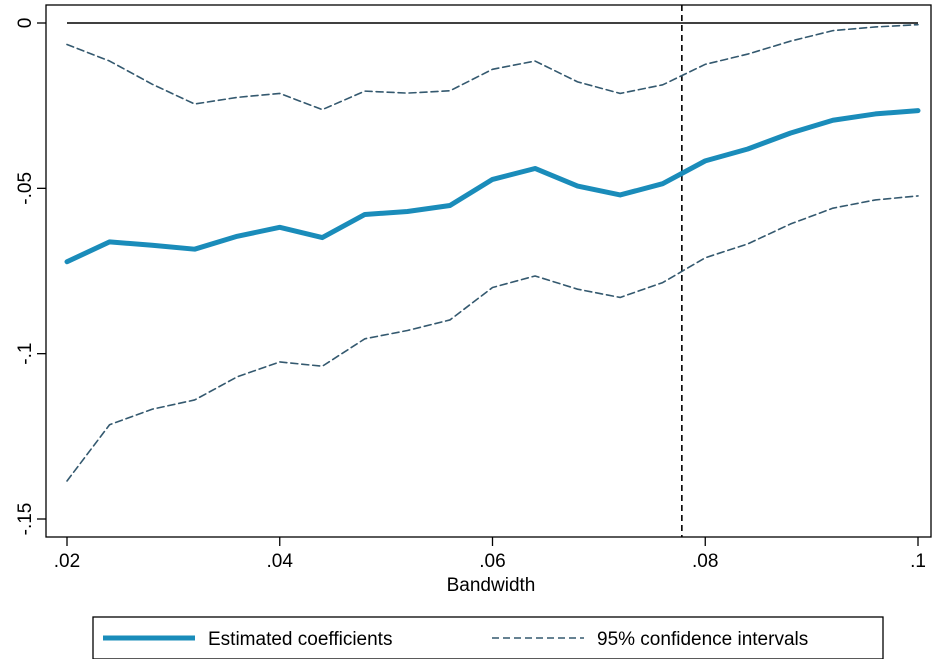 The height and width of the screenshot is (659, 936). I want to click on x-axis-title: Bandwidth, so click(491, 585).